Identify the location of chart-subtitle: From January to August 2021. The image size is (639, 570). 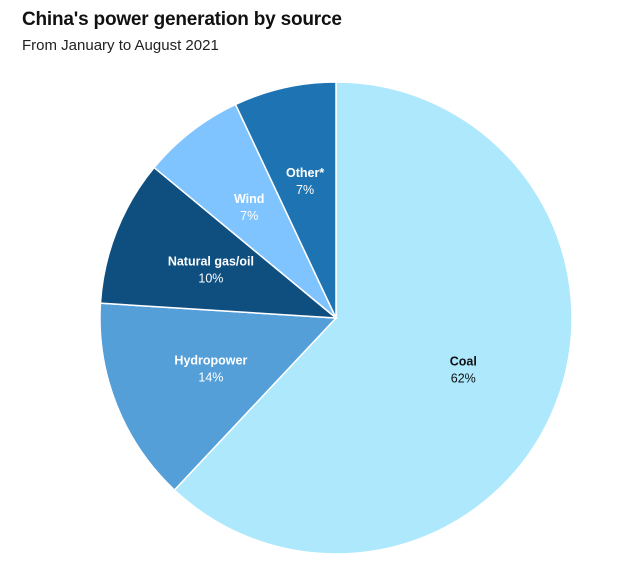
(120, 45).